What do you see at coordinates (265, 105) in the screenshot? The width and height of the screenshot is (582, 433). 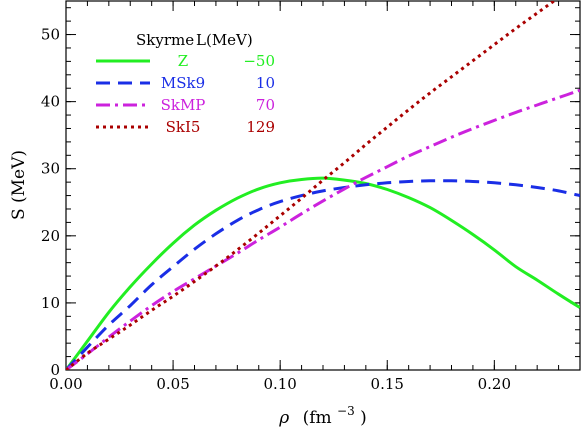 I see `legend-value-skmp: 70` at bounding box center [265, 105].